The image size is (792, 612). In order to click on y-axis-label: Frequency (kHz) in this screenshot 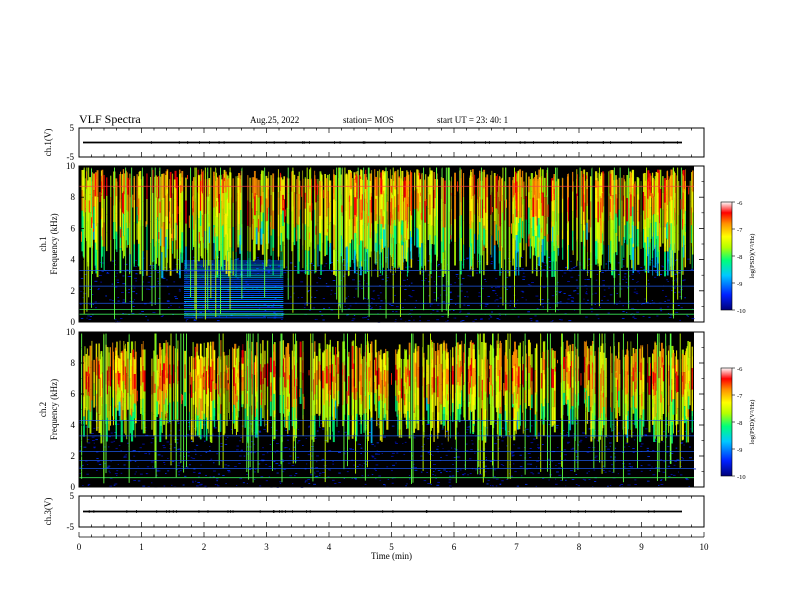, I will do `click(54, 243)`.